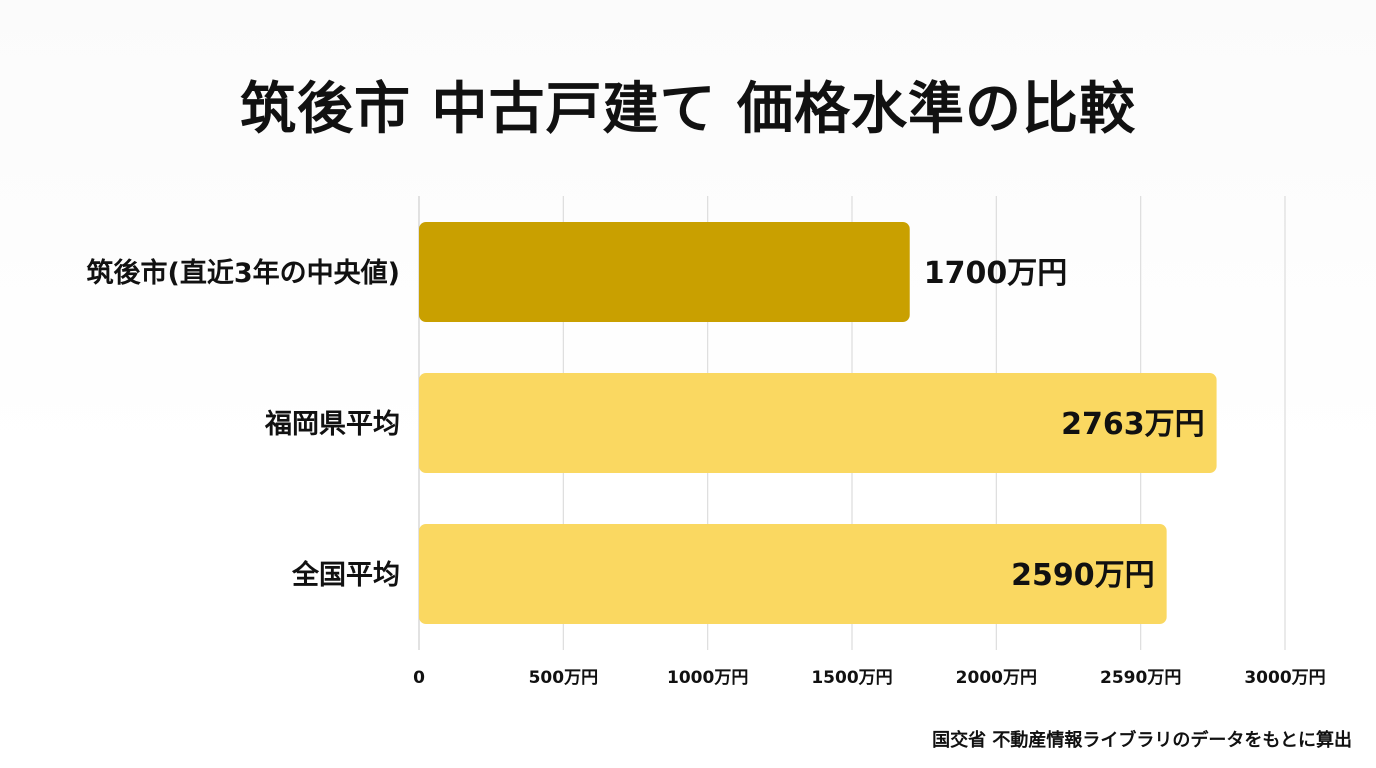 The width and height of the screenshot is (1376, 768). What do you see at coordinates (996, 273) in the screenshot?
I see `value-label: 1700万円` at bounding box center [996, 273].